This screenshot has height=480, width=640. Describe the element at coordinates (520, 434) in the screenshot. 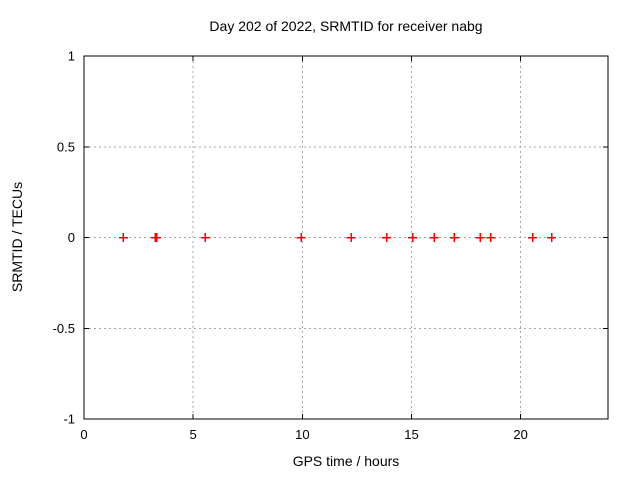

I see `x-tick-label: 20` at that location.